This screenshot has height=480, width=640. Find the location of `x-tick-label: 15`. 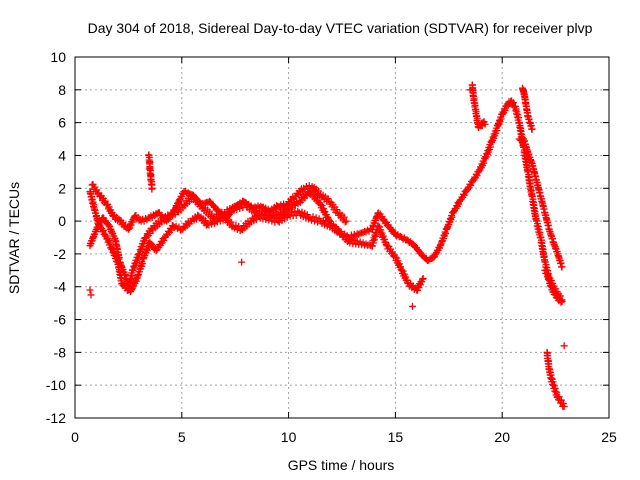

x-tick-label: 15 is located at coordinates (396, 437).